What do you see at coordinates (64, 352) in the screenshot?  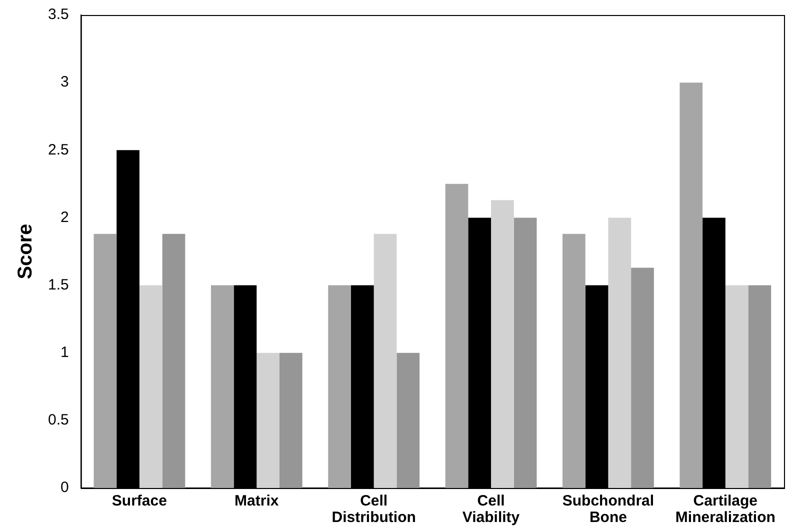 I see `y-tick-label: 1` at bounding box center [64, 352].